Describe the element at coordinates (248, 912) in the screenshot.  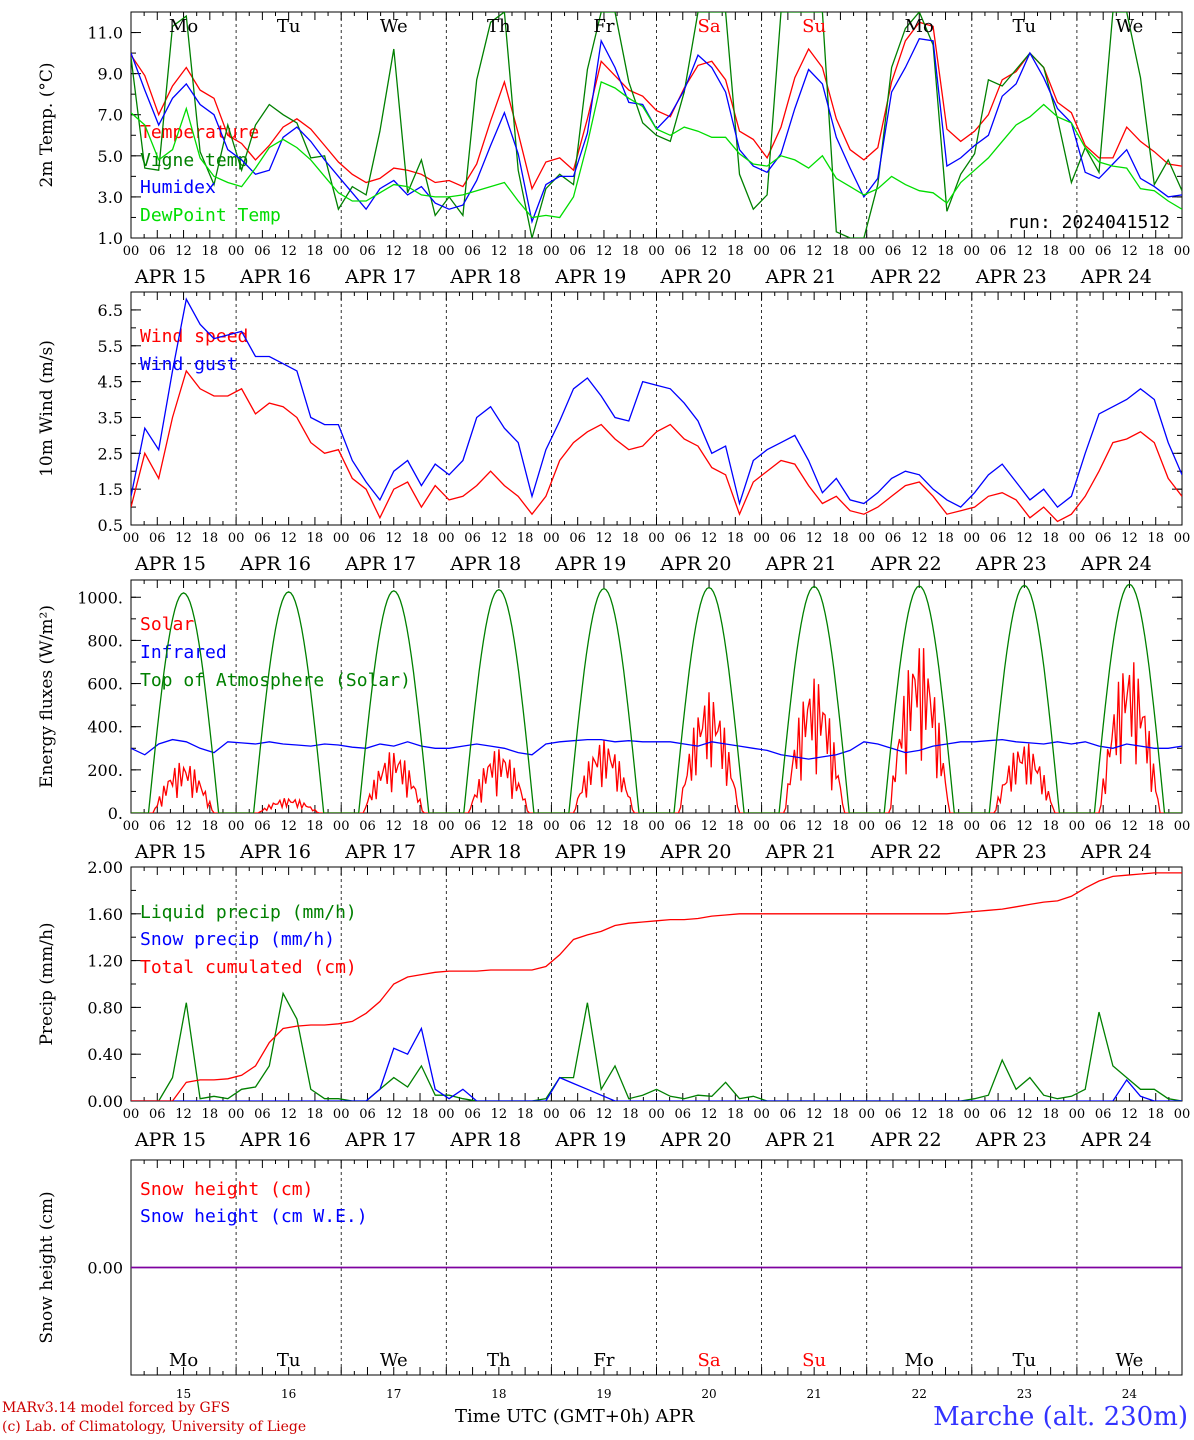
I see `series-liquid-precip-mm-h-legend: Liquid precip (mm/h)` at that location.